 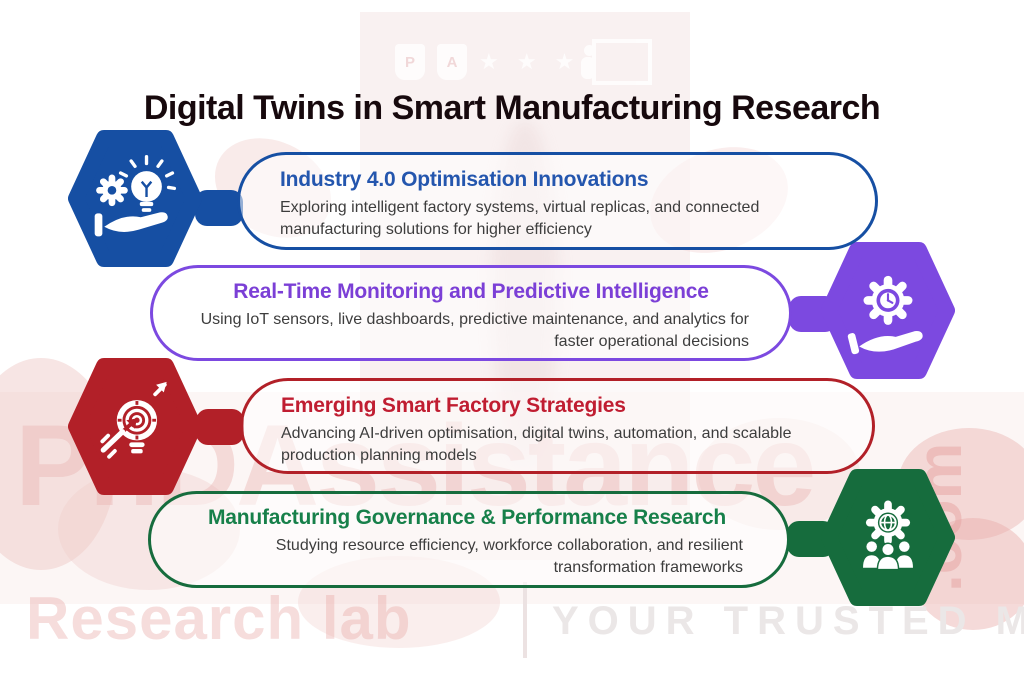 I want to click on hand-presenting-lightbulb-gear-icon, so click(x=135, y=196).